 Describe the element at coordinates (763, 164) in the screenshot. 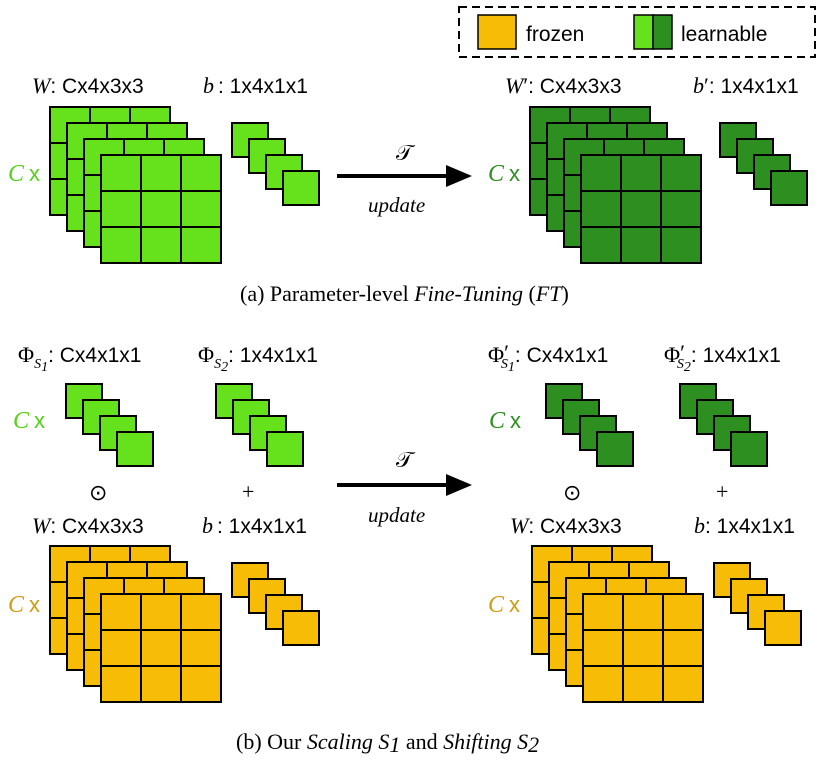

I see `b-stack-a-right` at that location.